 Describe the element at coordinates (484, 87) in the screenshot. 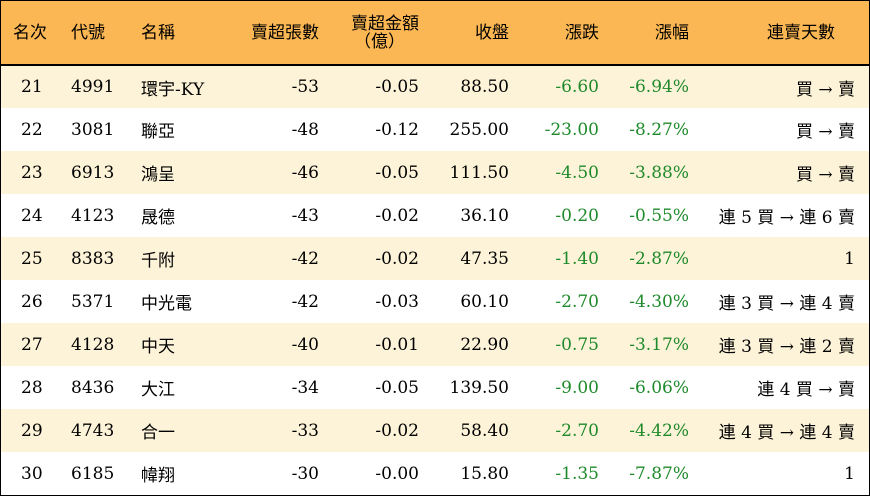

I see `close-cell: 88.50` at that location.